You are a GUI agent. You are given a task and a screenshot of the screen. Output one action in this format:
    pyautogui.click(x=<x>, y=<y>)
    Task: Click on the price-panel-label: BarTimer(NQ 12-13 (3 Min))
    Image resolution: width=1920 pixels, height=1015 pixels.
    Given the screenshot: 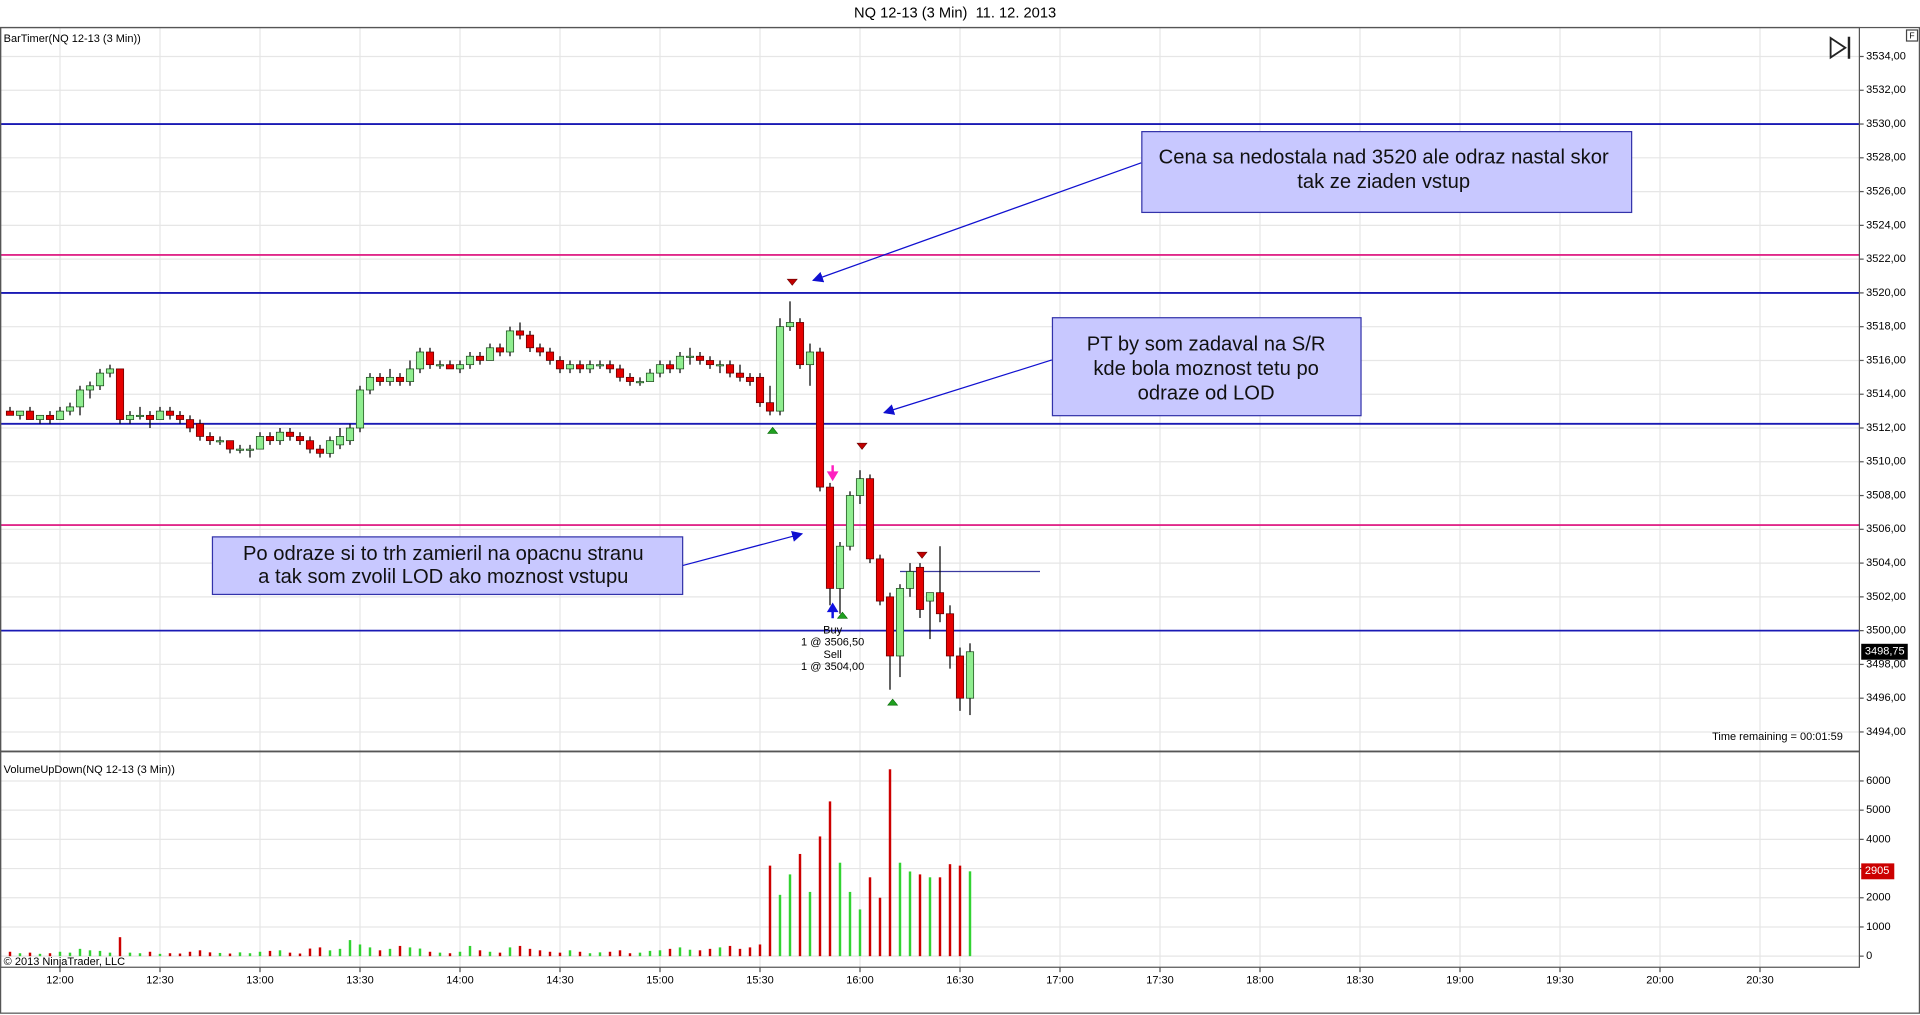 What is the action you would take?
    pyautogui.click(x=72, y=39)
    